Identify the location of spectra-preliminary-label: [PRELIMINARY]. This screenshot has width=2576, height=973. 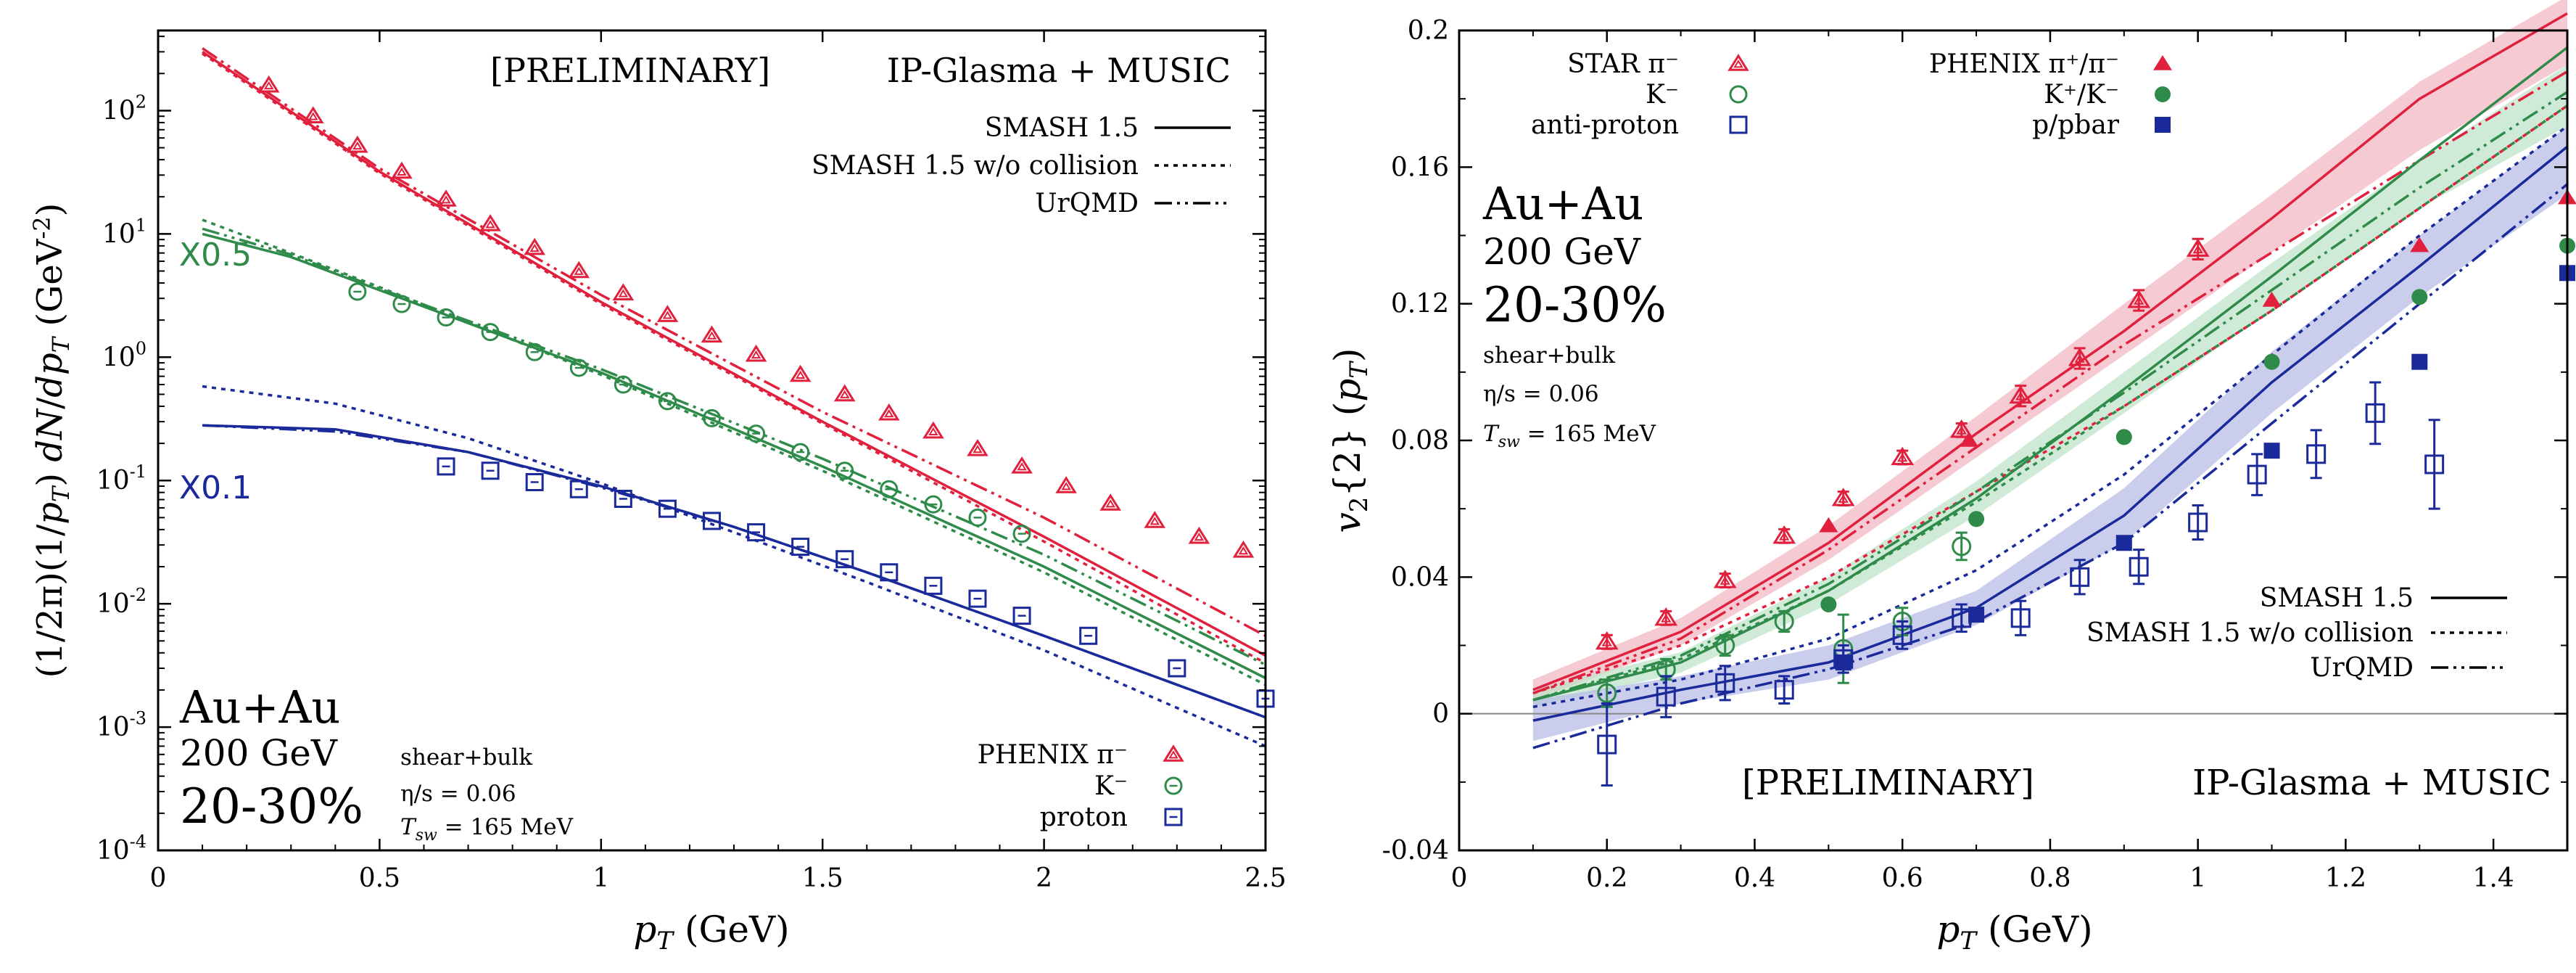
(630, 70).